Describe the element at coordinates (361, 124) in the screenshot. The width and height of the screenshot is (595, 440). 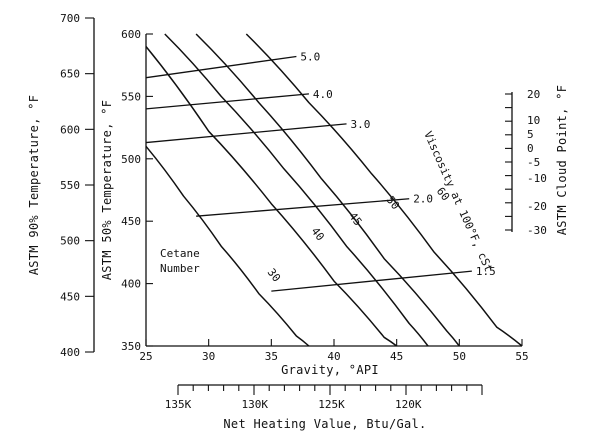
I see `viscosity-line-label: 3.0` at that location.